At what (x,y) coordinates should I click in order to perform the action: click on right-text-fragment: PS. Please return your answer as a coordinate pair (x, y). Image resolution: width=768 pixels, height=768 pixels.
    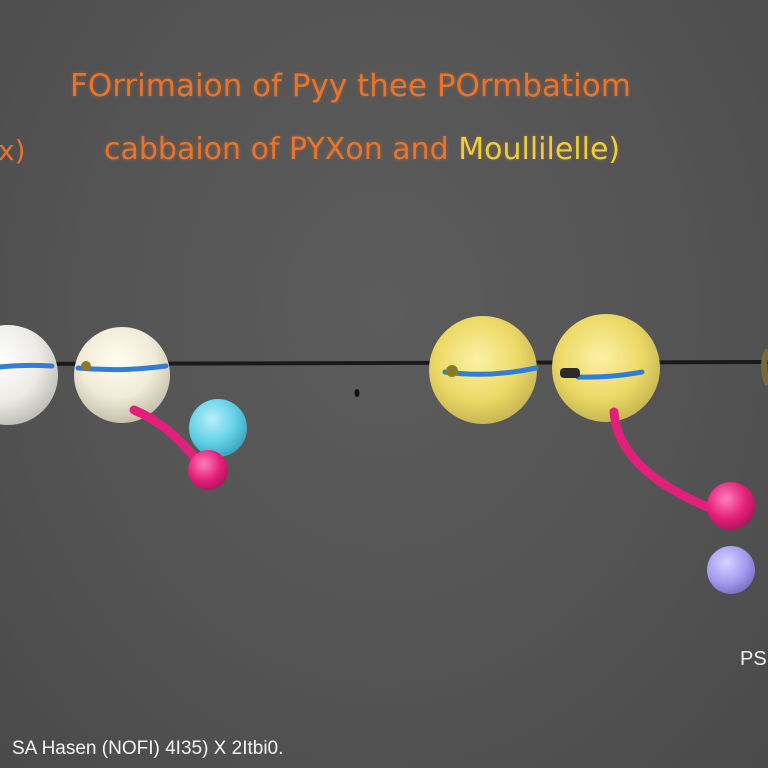
    Looking at the image, I should click on (753, 659).